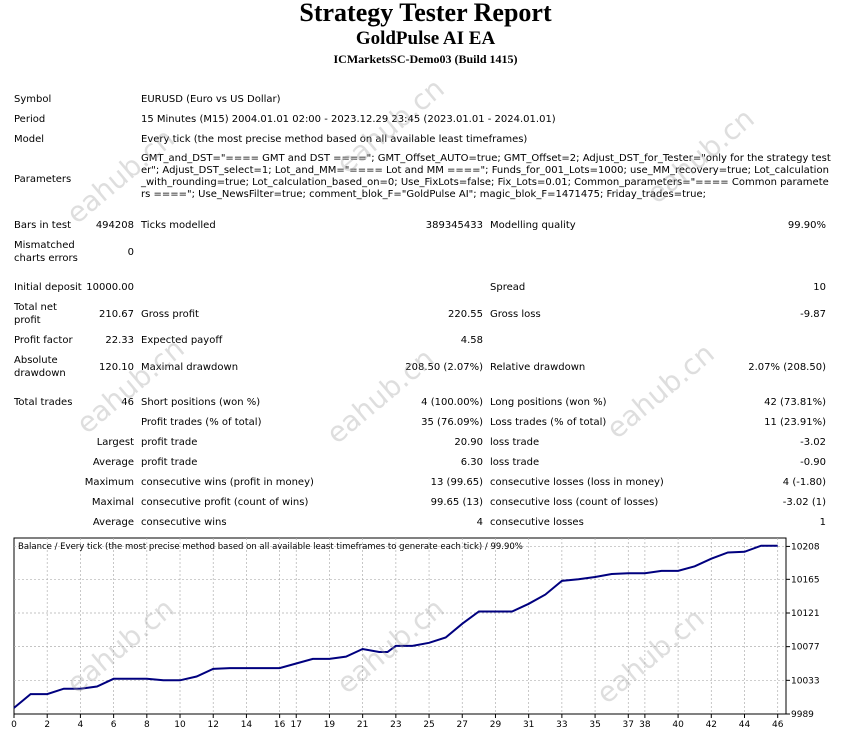 This screenshot has width=851, height=738. Describe the element at coordinates (43, 340) in the screenshot. I see `profit-factor-label: Profit factor` at that location.